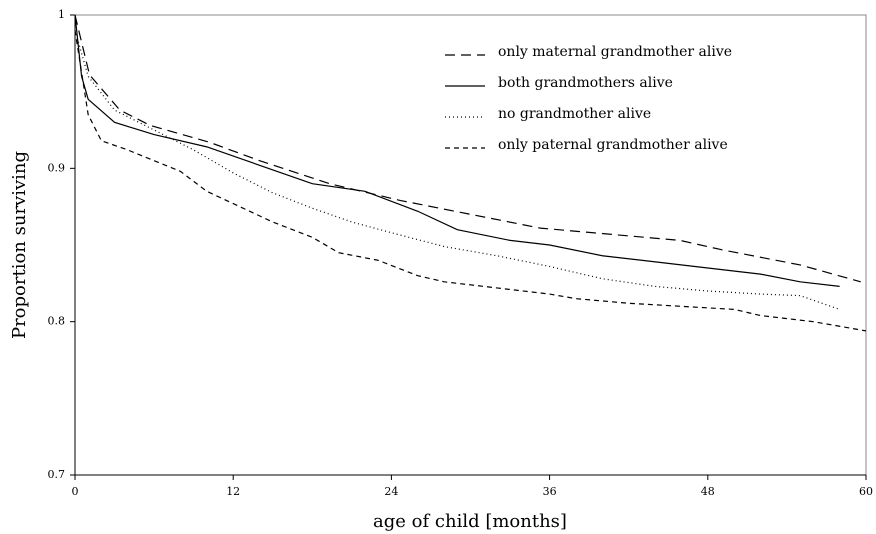 Image resolution: width=876 pixels, height=534 pixels. What do you see at coordinates (585, 83) in the screenshot?
I see `legend-label: both grandmothers alive` at bounding box center [585, 83].